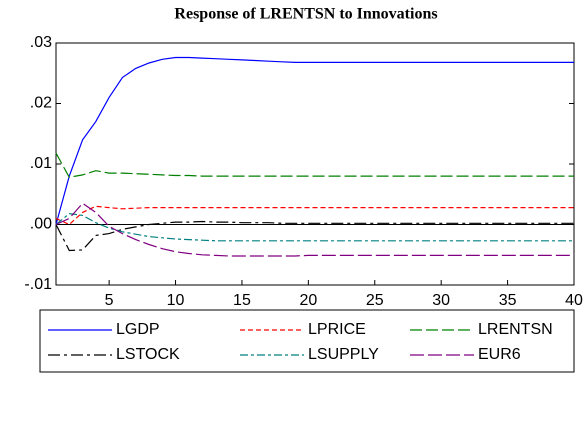  Describe the element at coordinates (308, 300) in the screenshot. I see `x-tick-label: 20` at that location.